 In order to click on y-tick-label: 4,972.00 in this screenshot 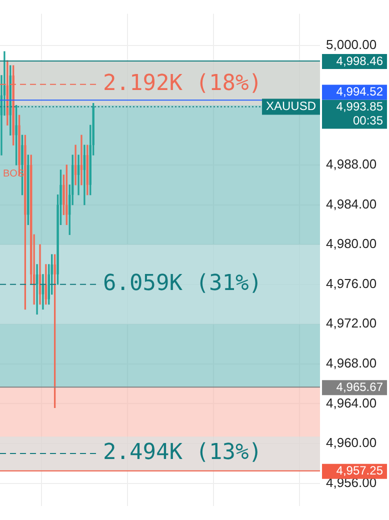, I will do `click(351, 323)`.